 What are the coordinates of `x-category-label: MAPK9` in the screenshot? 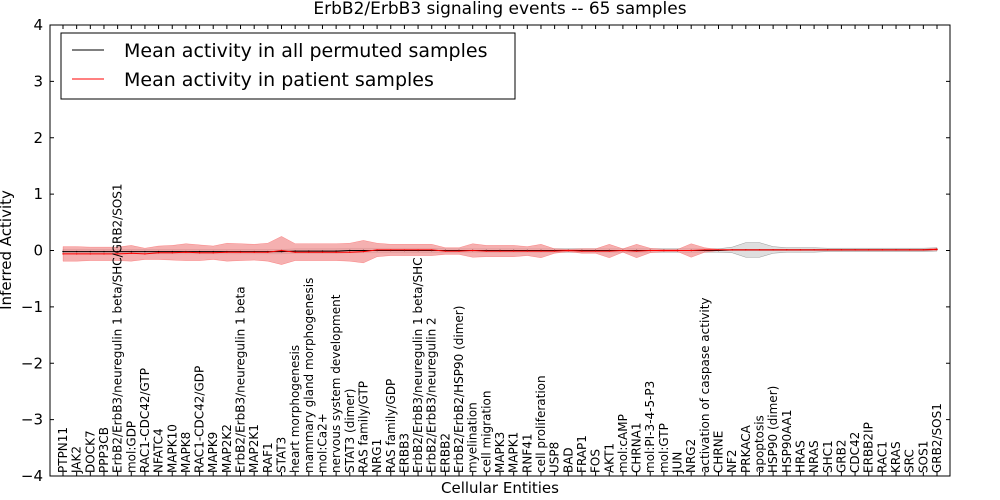 It's located at (213, 452).